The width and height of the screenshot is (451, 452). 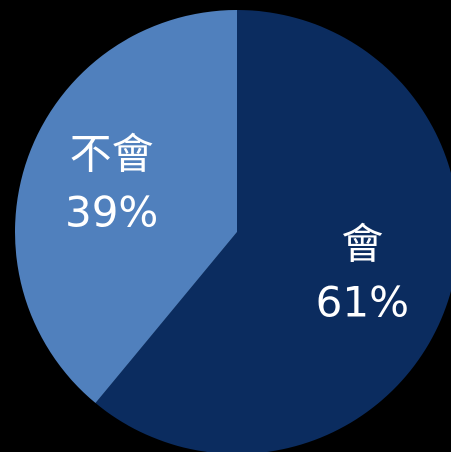 What do you see at coordinates (362, 244) in the screenshot?
I see `slice-label: 會` at bounding box center [362, 244].